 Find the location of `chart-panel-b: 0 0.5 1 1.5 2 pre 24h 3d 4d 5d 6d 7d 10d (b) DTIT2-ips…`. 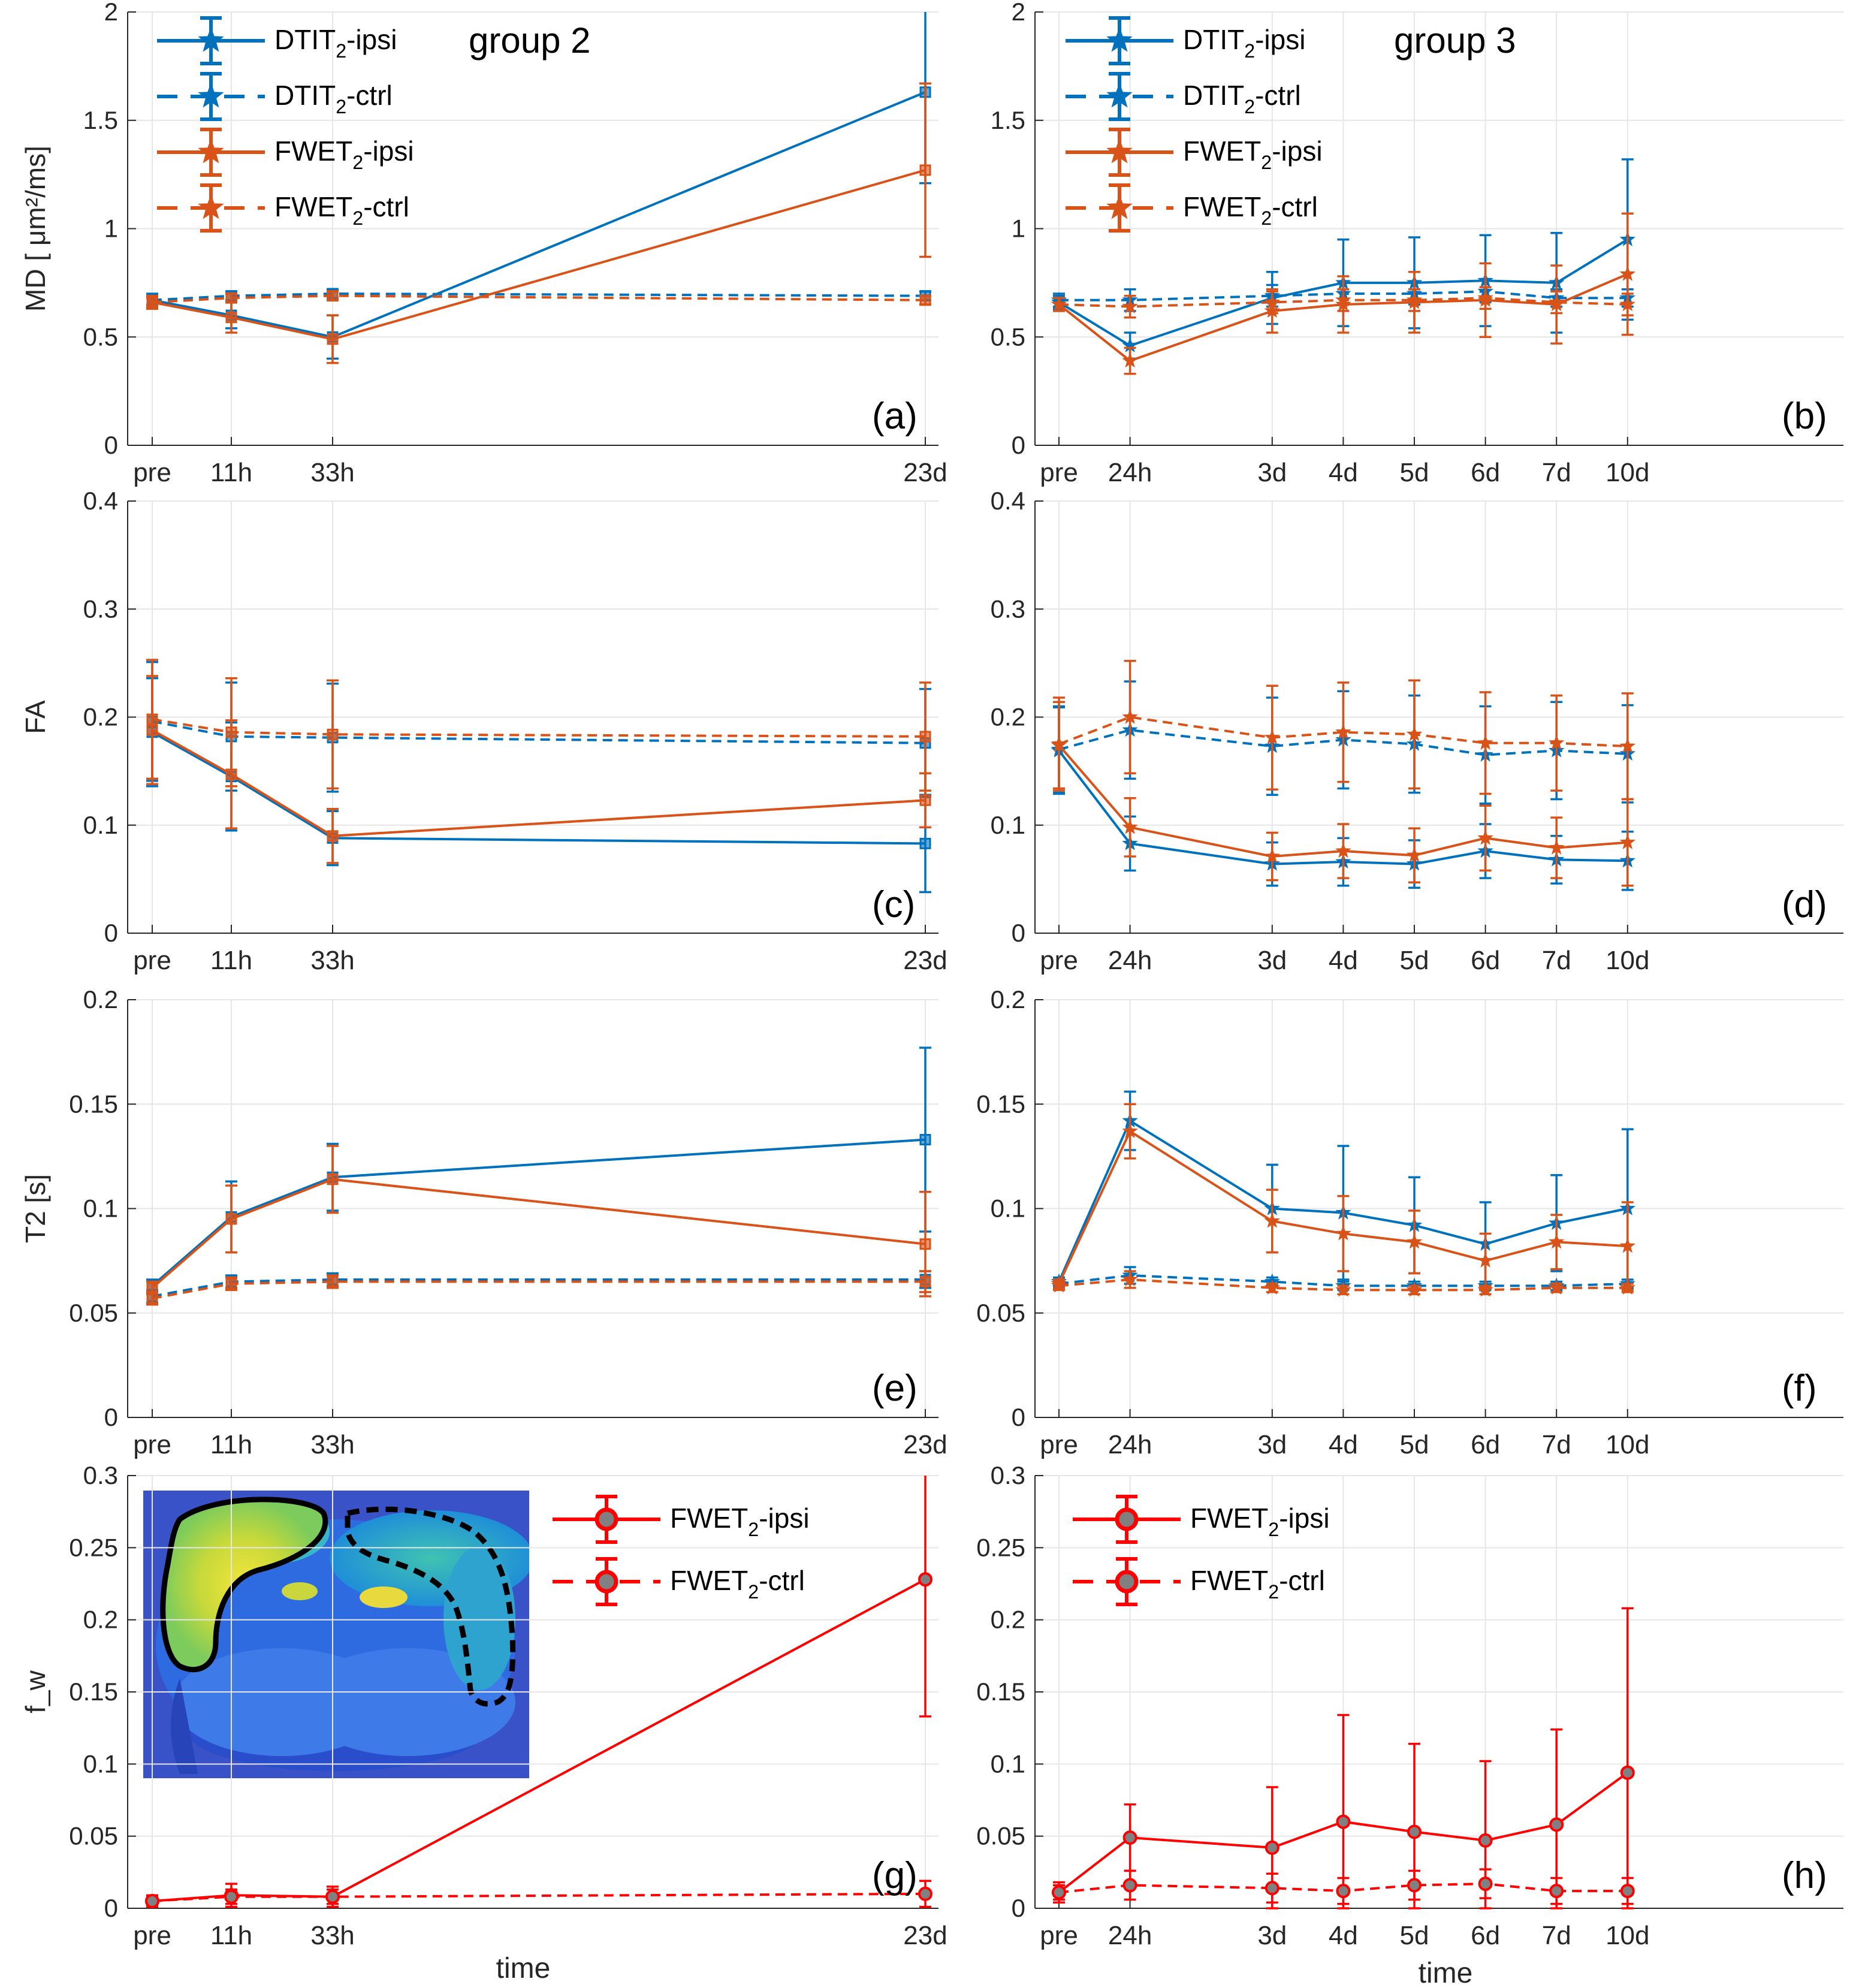

chart-panel-b: 0 0.5 1 1.5 2 pre 24h 3d 4d 5d 6d 7d 10d (b) DTIT2-ips… is located at coordinates (1417, 244).